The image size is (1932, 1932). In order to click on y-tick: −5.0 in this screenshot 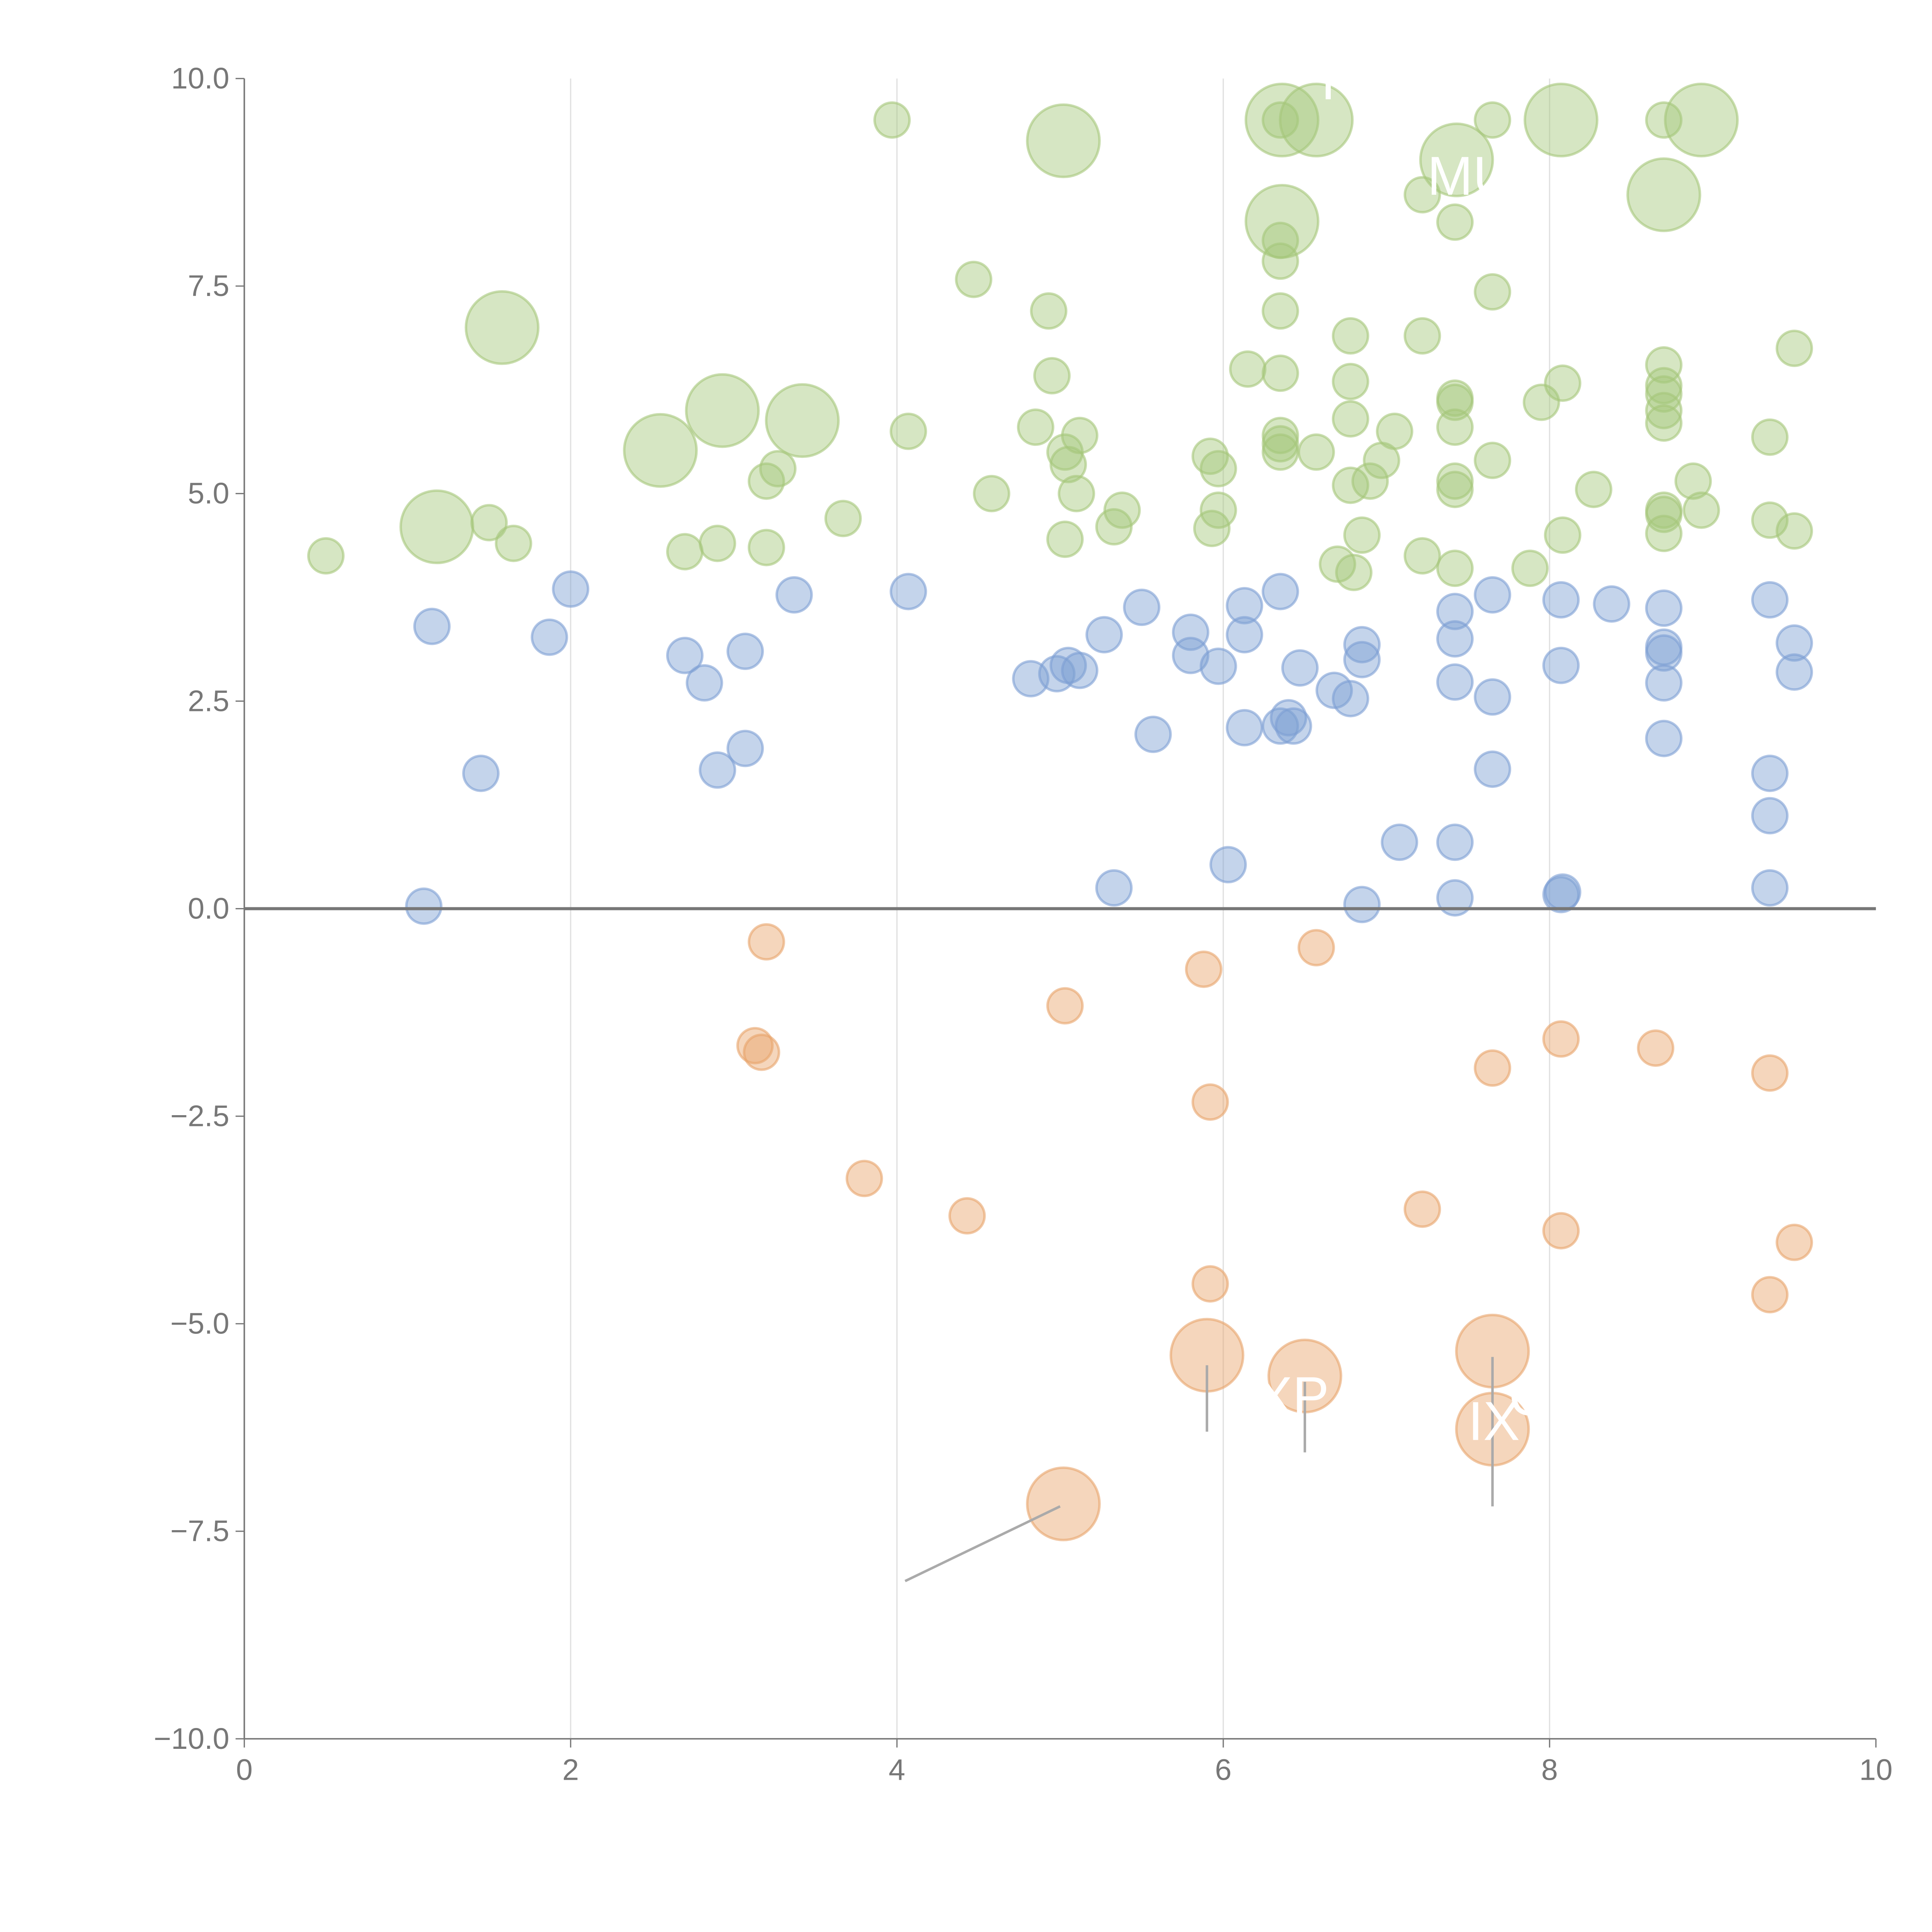, I will do `click(207, 1324)`.